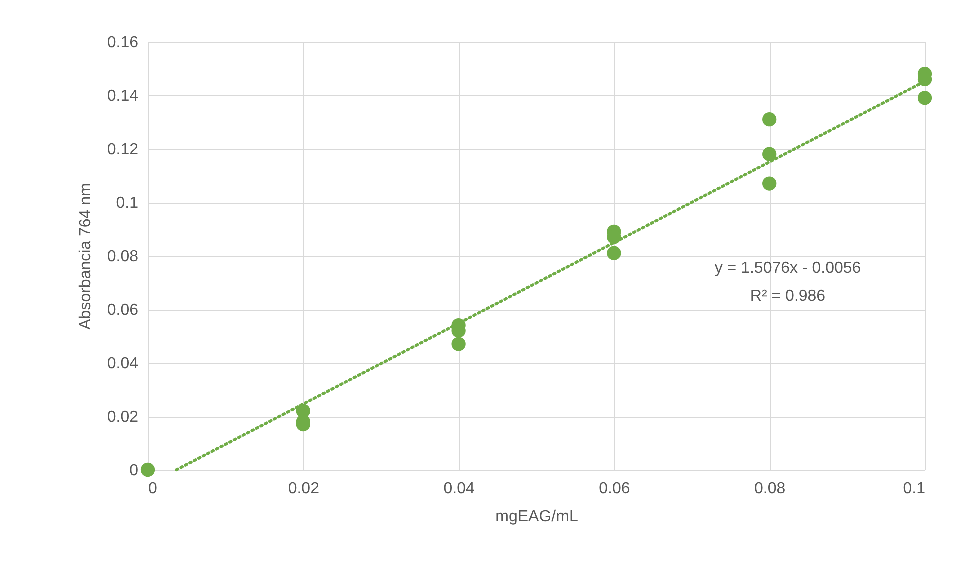 The image size is (956, 581). I want to click on annotation: R² = 0.986, so click(788, 296).